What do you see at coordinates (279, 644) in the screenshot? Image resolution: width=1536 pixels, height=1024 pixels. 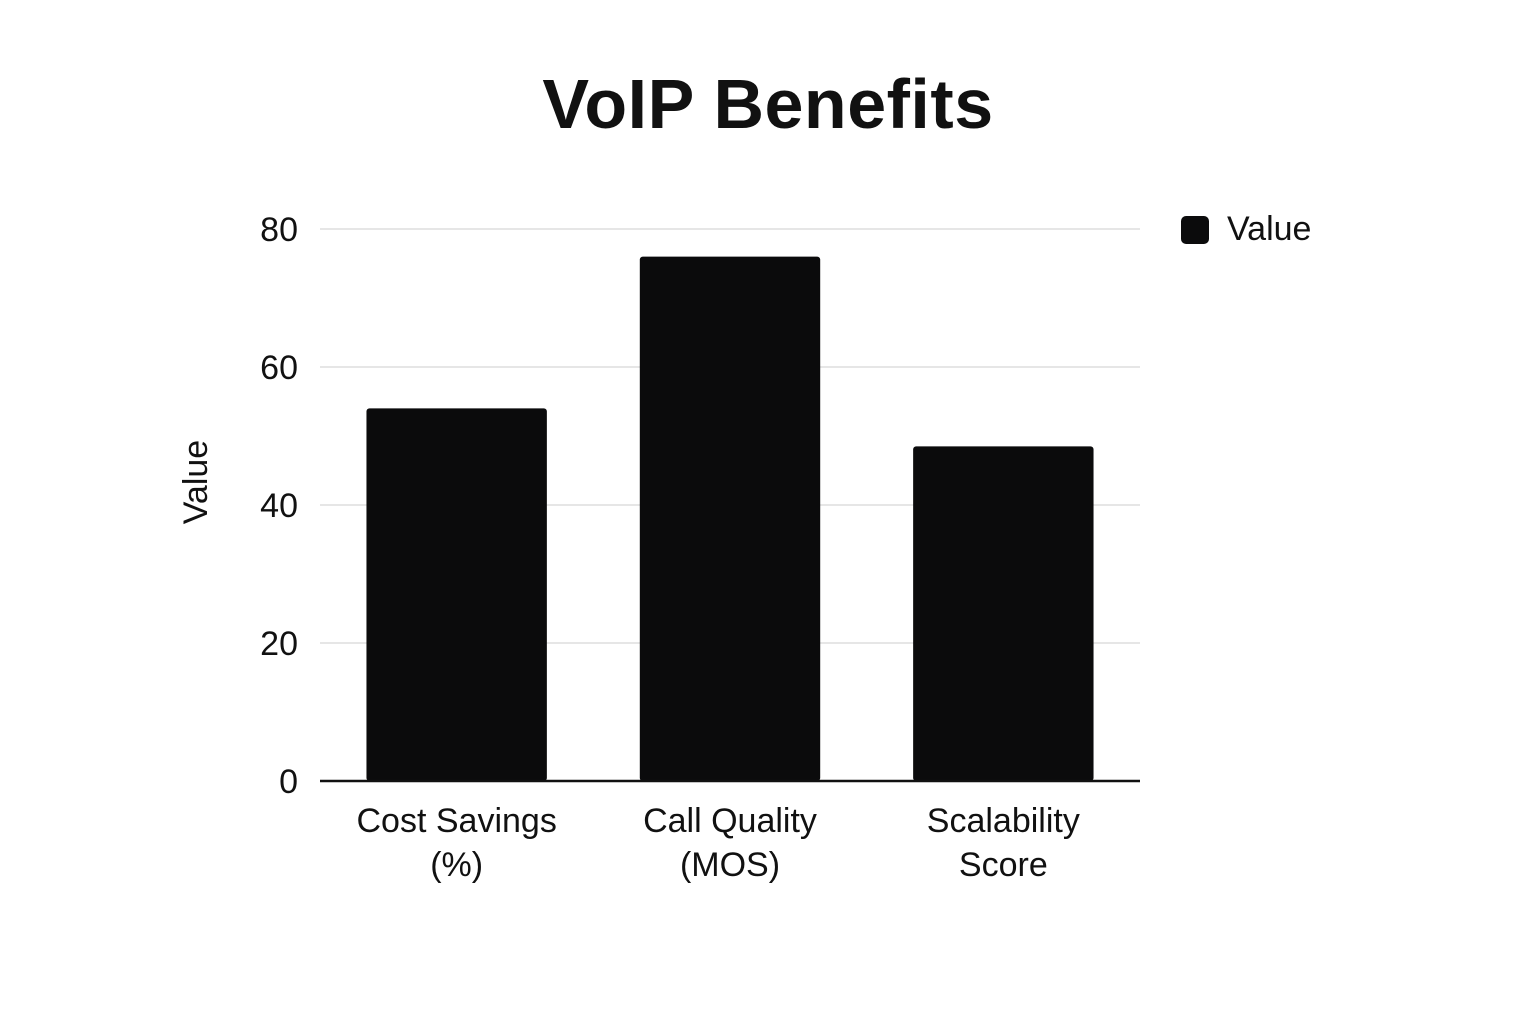 I see `y-tick-label: 20` at bounding box center [279, 644].